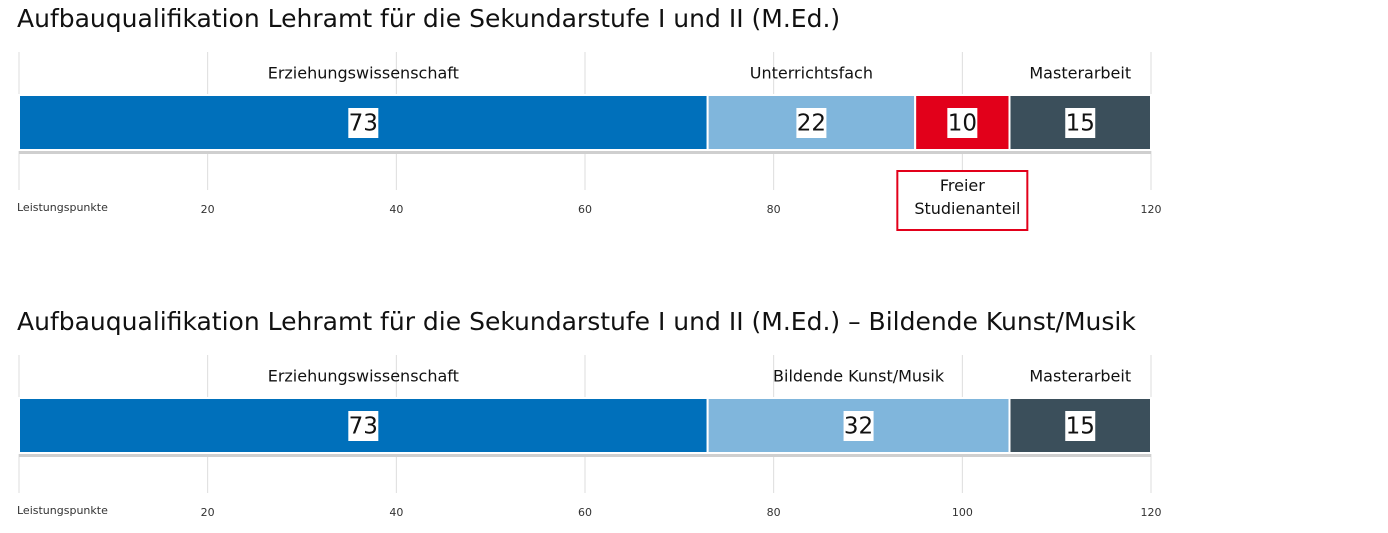  What do you see at coordinates (859, 376) in the screenshot?
I see `segment-label: Bildende Kunst/Musik` at bounding box center [859, 376].